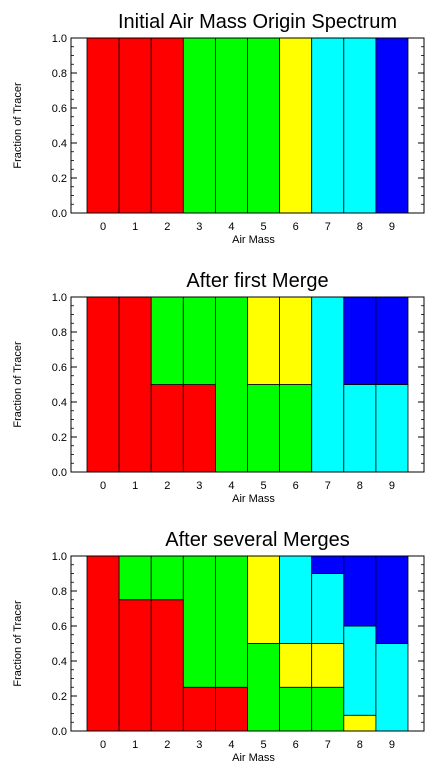 This screenshot has width=440, height=772. What do you see at coordinates (257, 22) in the screenshot?
I see `chart-title: Initial Air Mass Origin Spectrum` at bounding box center [257, 22].